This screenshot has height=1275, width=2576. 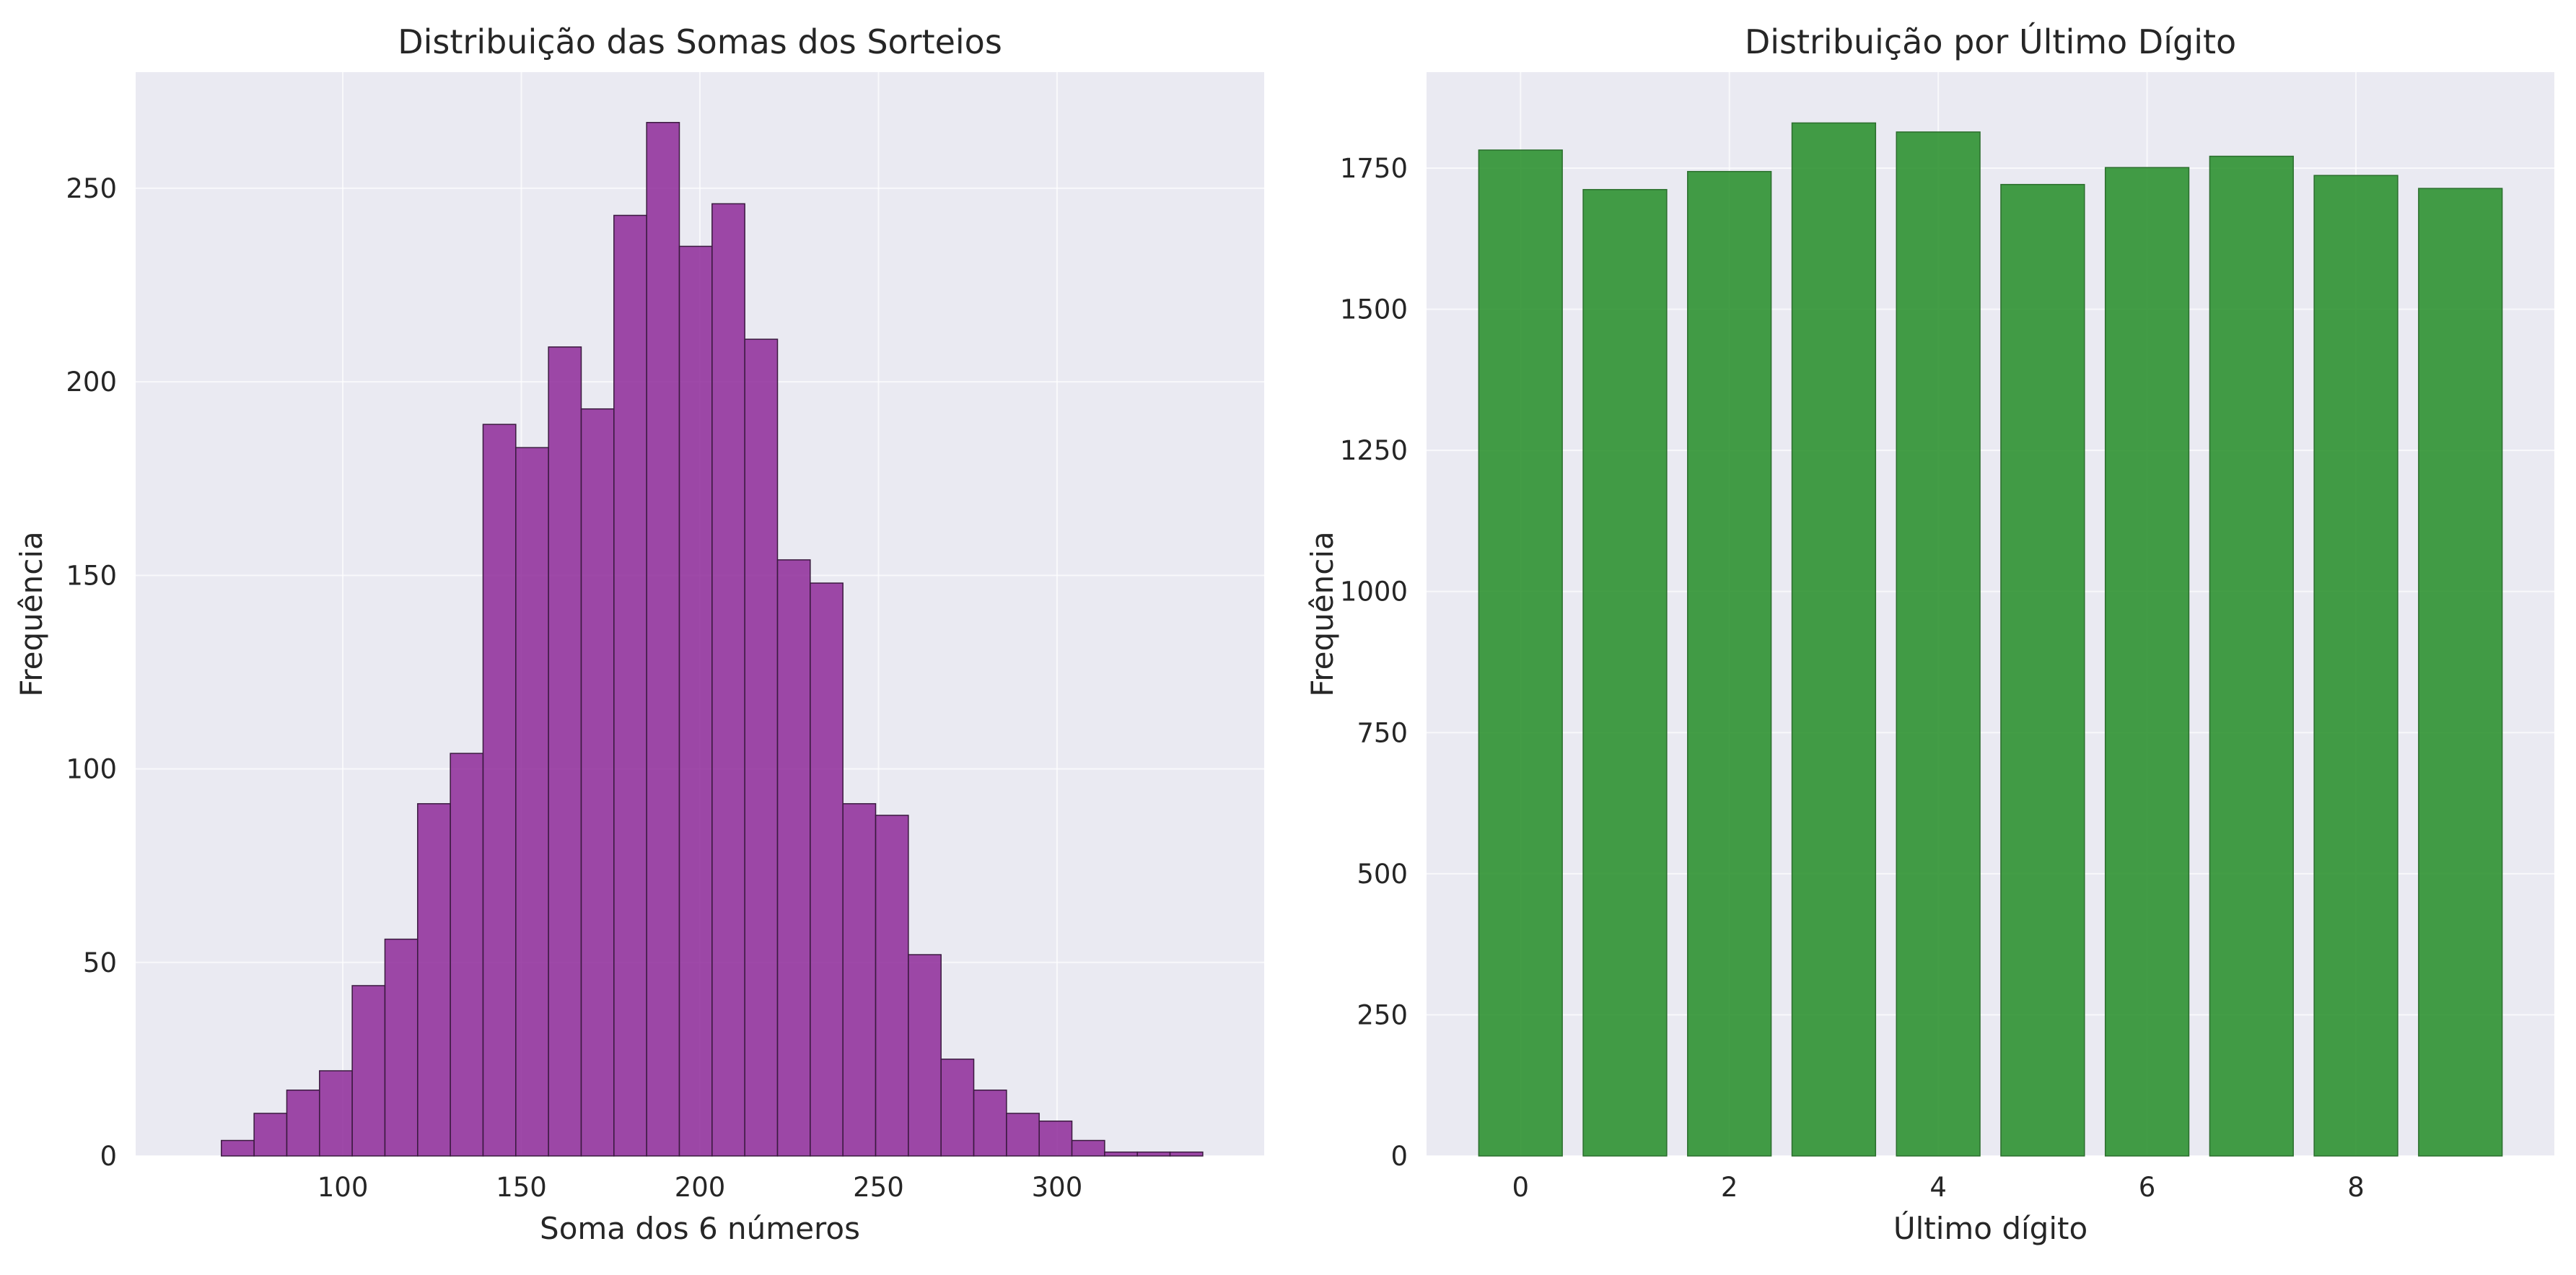 What do you see at coordinates (100, 963) in the screenshot?
I see `y-tick-label: 50` at bounding box center [100, 963].